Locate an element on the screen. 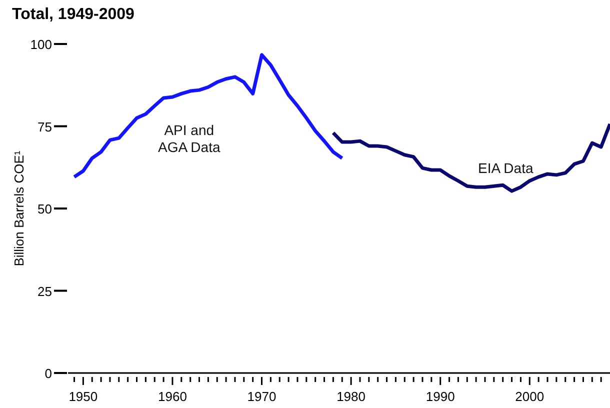  chart-title: Total, 1949-2009 is located at coordinates (73, 15).